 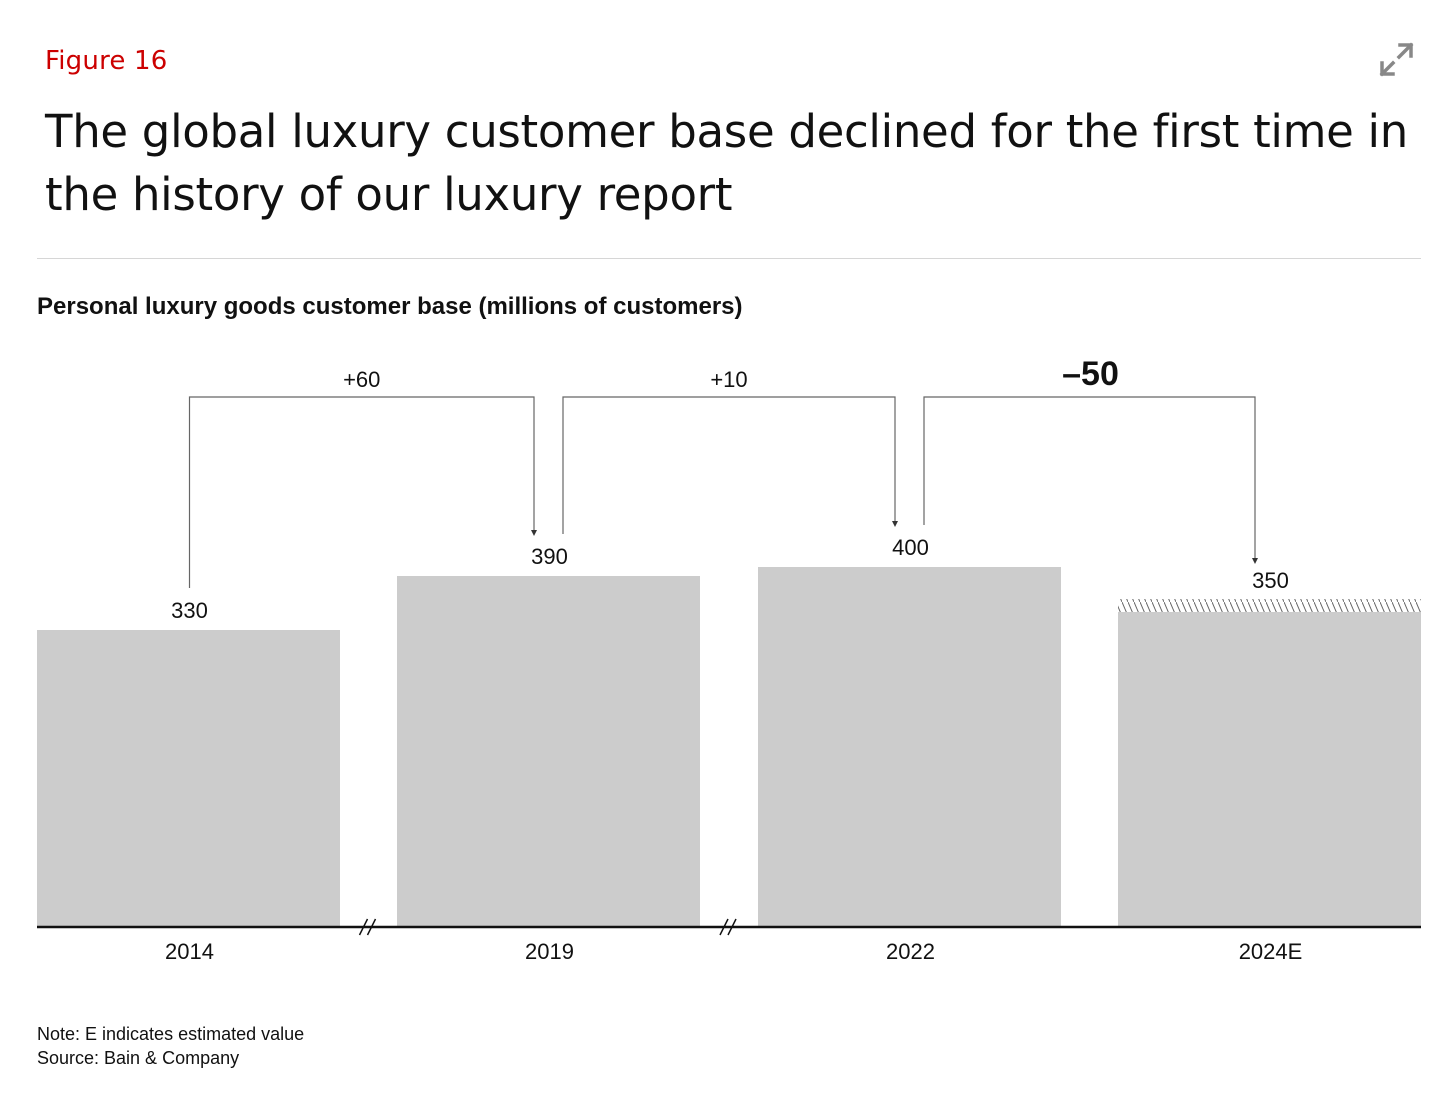 I want to click on bar-2014, so click(x=188, y=778).